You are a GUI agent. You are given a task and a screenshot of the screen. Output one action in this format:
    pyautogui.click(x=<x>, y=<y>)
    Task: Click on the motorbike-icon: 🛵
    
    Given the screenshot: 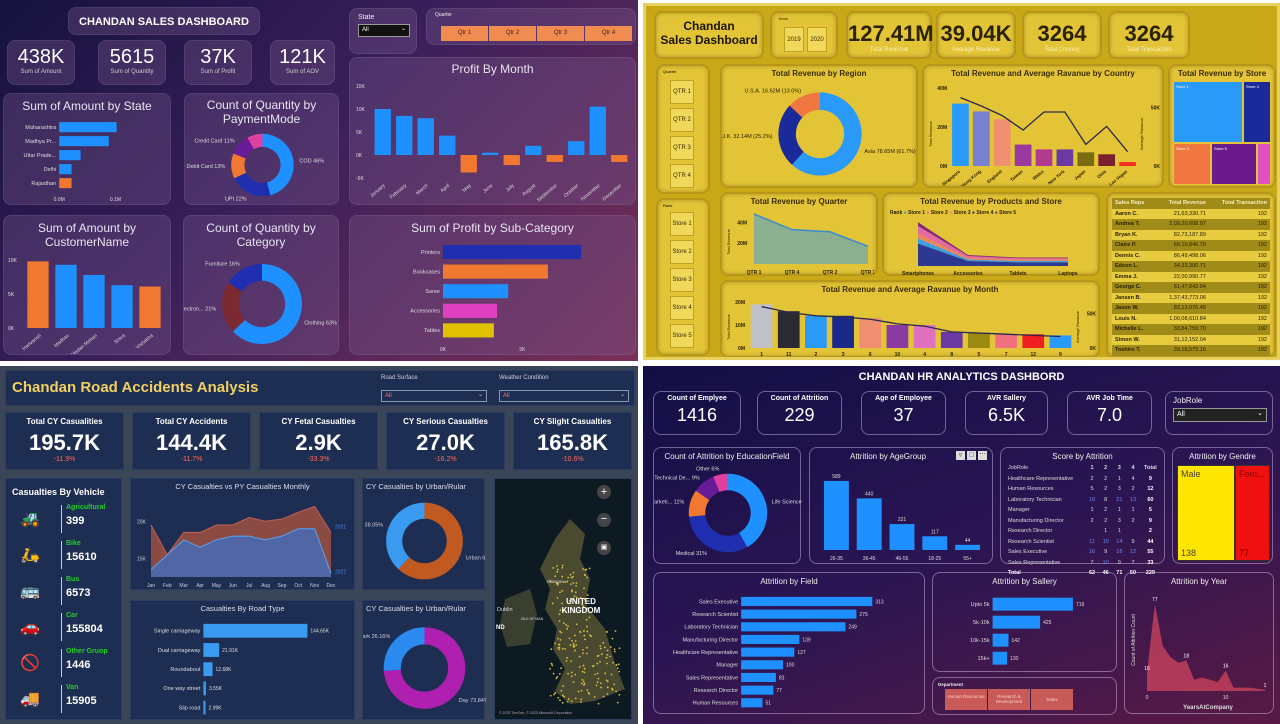 What is the action you would take?
    pyautogui.click(x=30, y=555)
    